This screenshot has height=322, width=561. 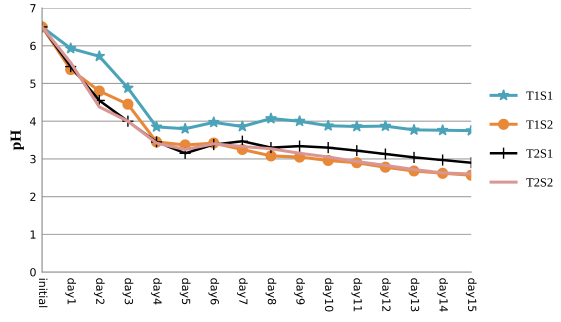 I want to click on legend-label: T2S2, so click(x=539, y=182).